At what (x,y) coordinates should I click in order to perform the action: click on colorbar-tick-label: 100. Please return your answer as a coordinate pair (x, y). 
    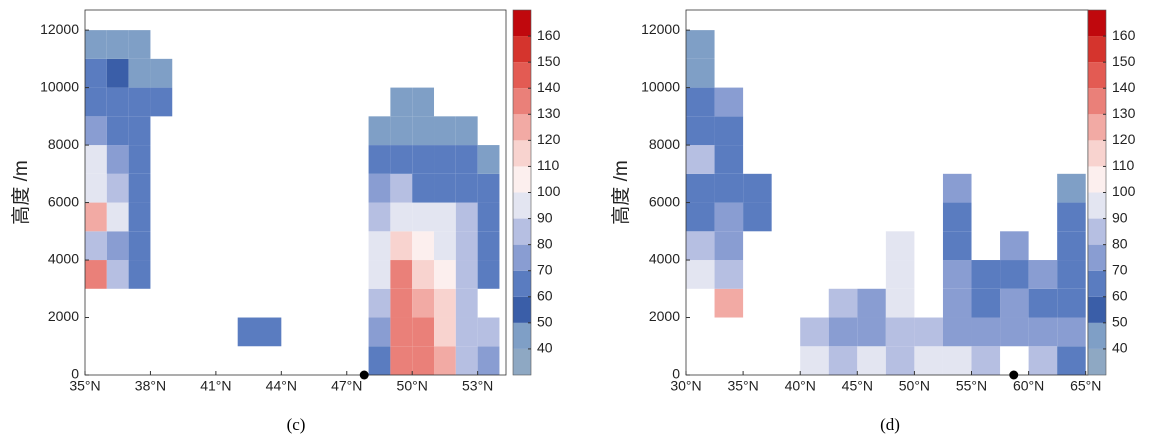
    Looking at the image, I should click on (1124, 191).